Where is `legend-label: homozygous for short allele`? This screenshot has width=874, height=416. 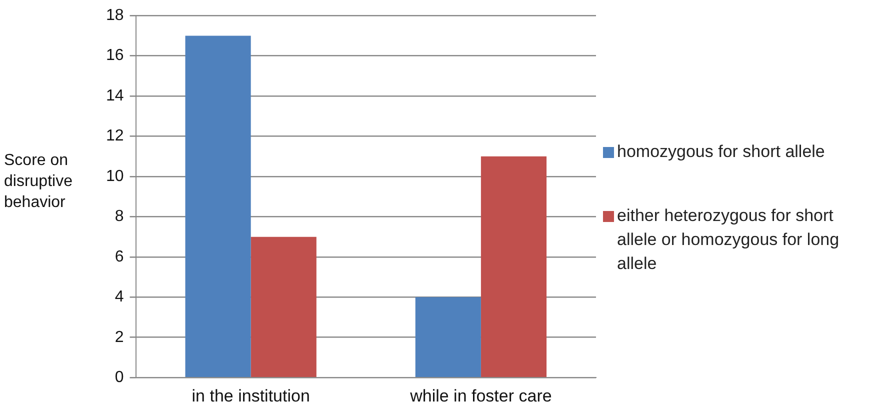
legend-label: homozygous for short allele is located at coordinates (721, 152).